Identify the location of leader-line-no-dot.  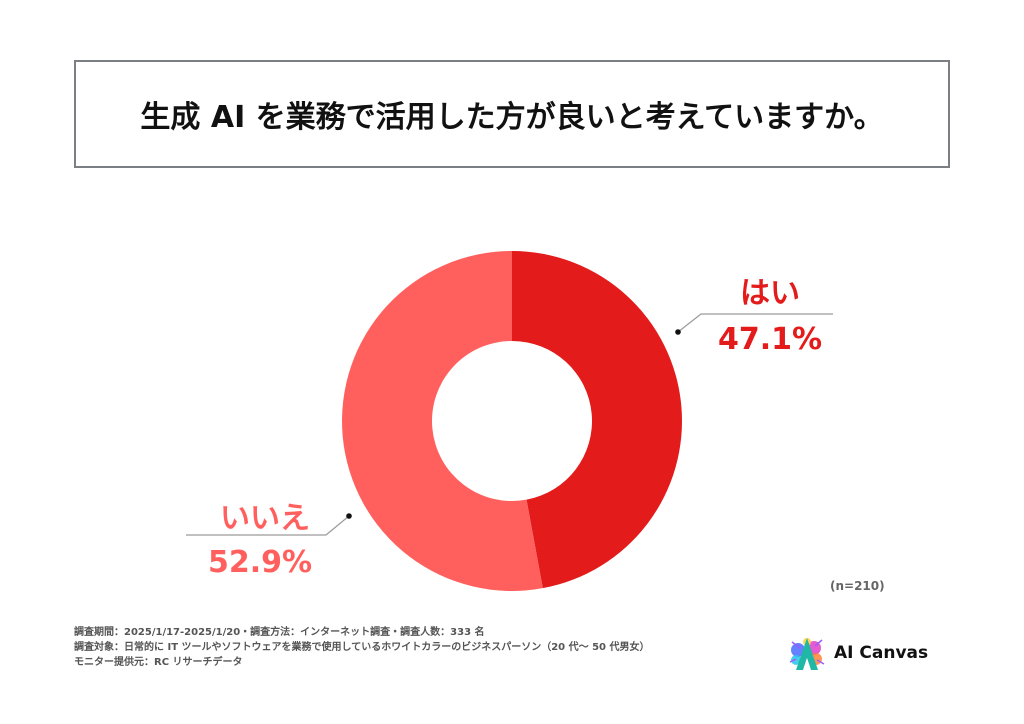
(349, 516).